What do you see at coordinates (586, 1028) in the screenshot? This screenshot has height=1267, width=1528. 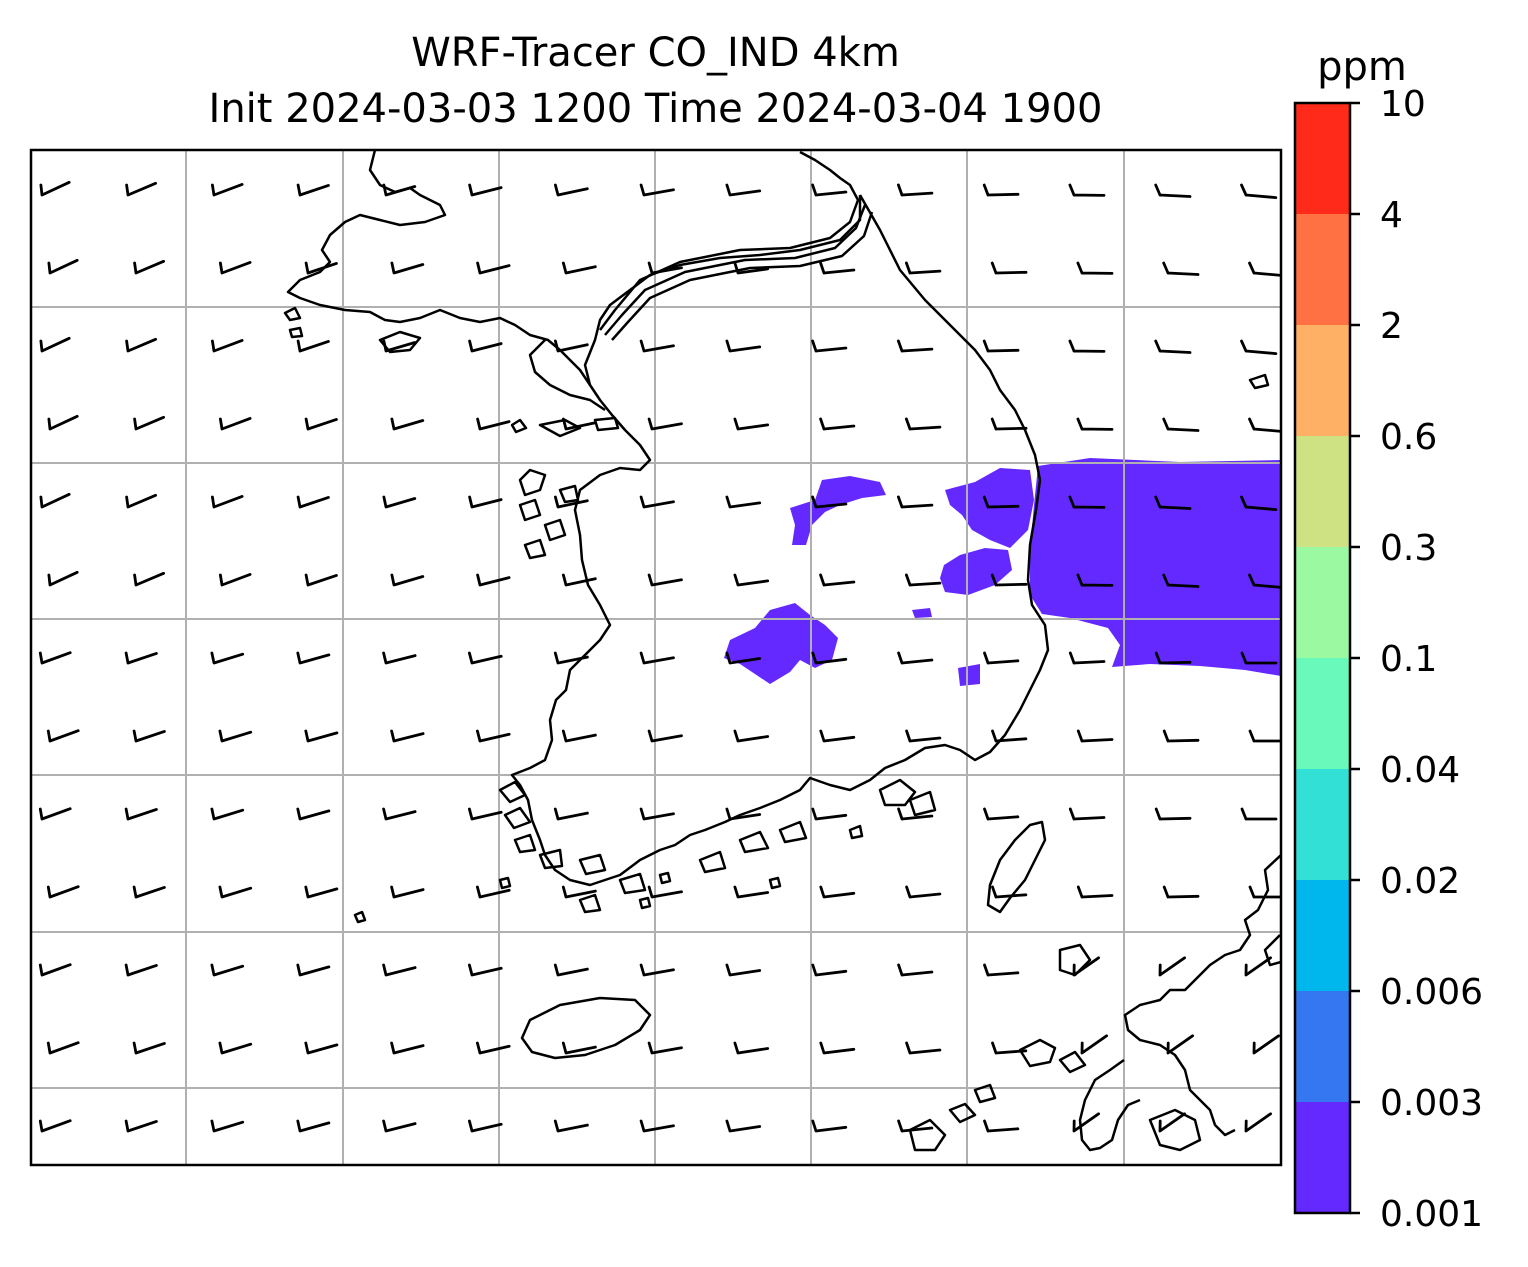 I see `jeju-island` at bounding box center [586, 1028].